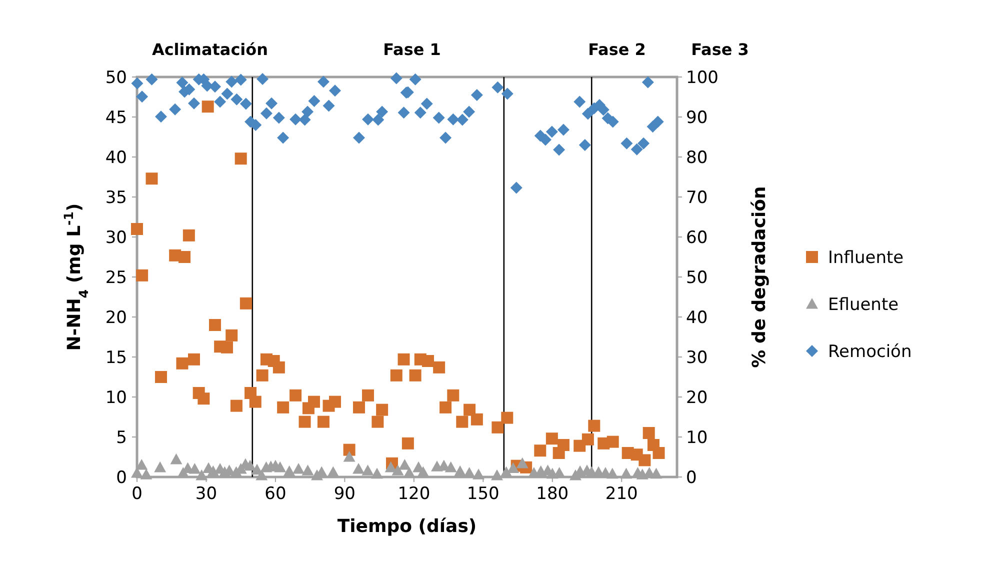 This screenshot has width=981, height=587. What do you see at coordinates (275, 494) in the screenshot?
I see `x-tick-label: 60` at bounding box center [275, 494].